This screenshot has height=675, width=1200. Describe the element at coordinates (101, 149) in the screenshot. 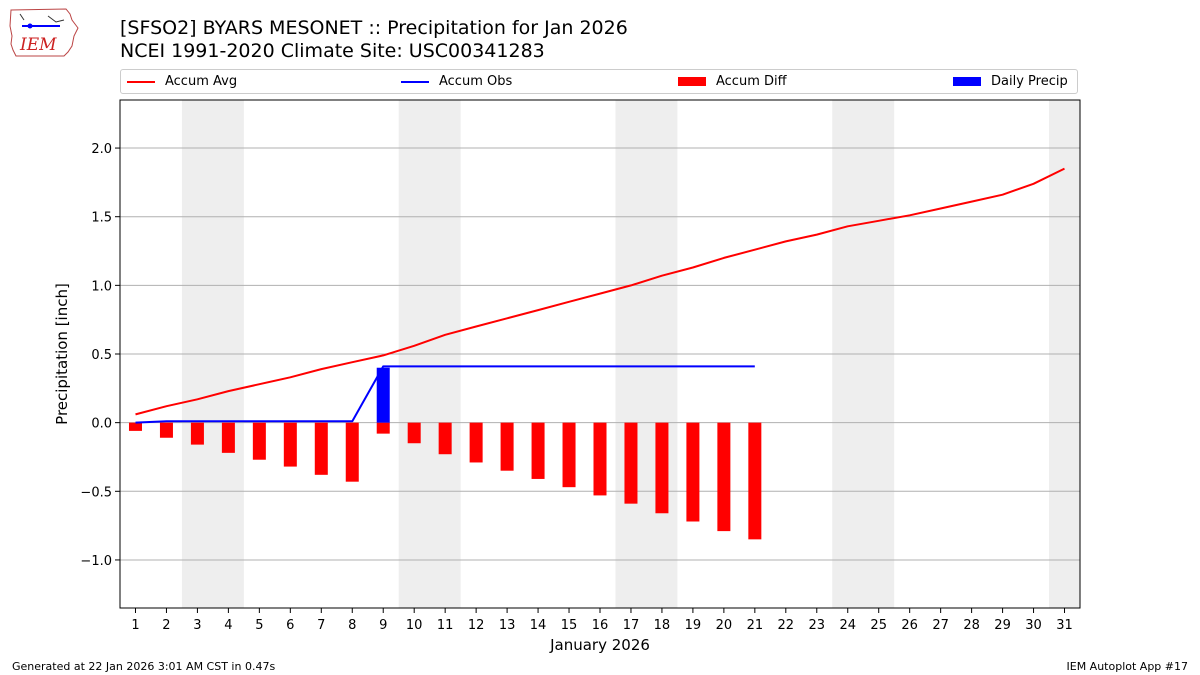

I see `y-tick-label: 2.0` at that location.